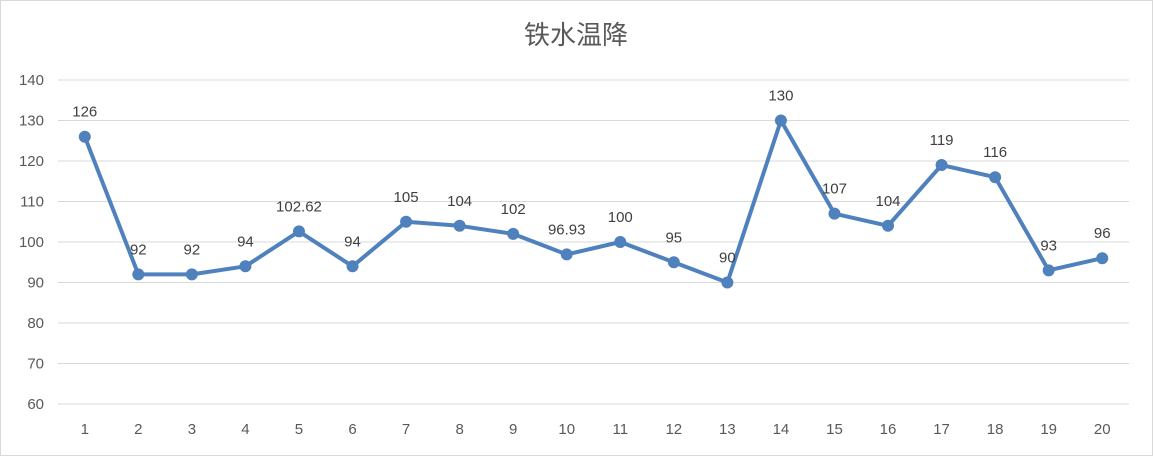 This screenshot has height=456, width=1153. What do you see at coordinates (459, 429) in the screenshot?
I see `x-tick-label: 8` at bounding box center [459, 429].